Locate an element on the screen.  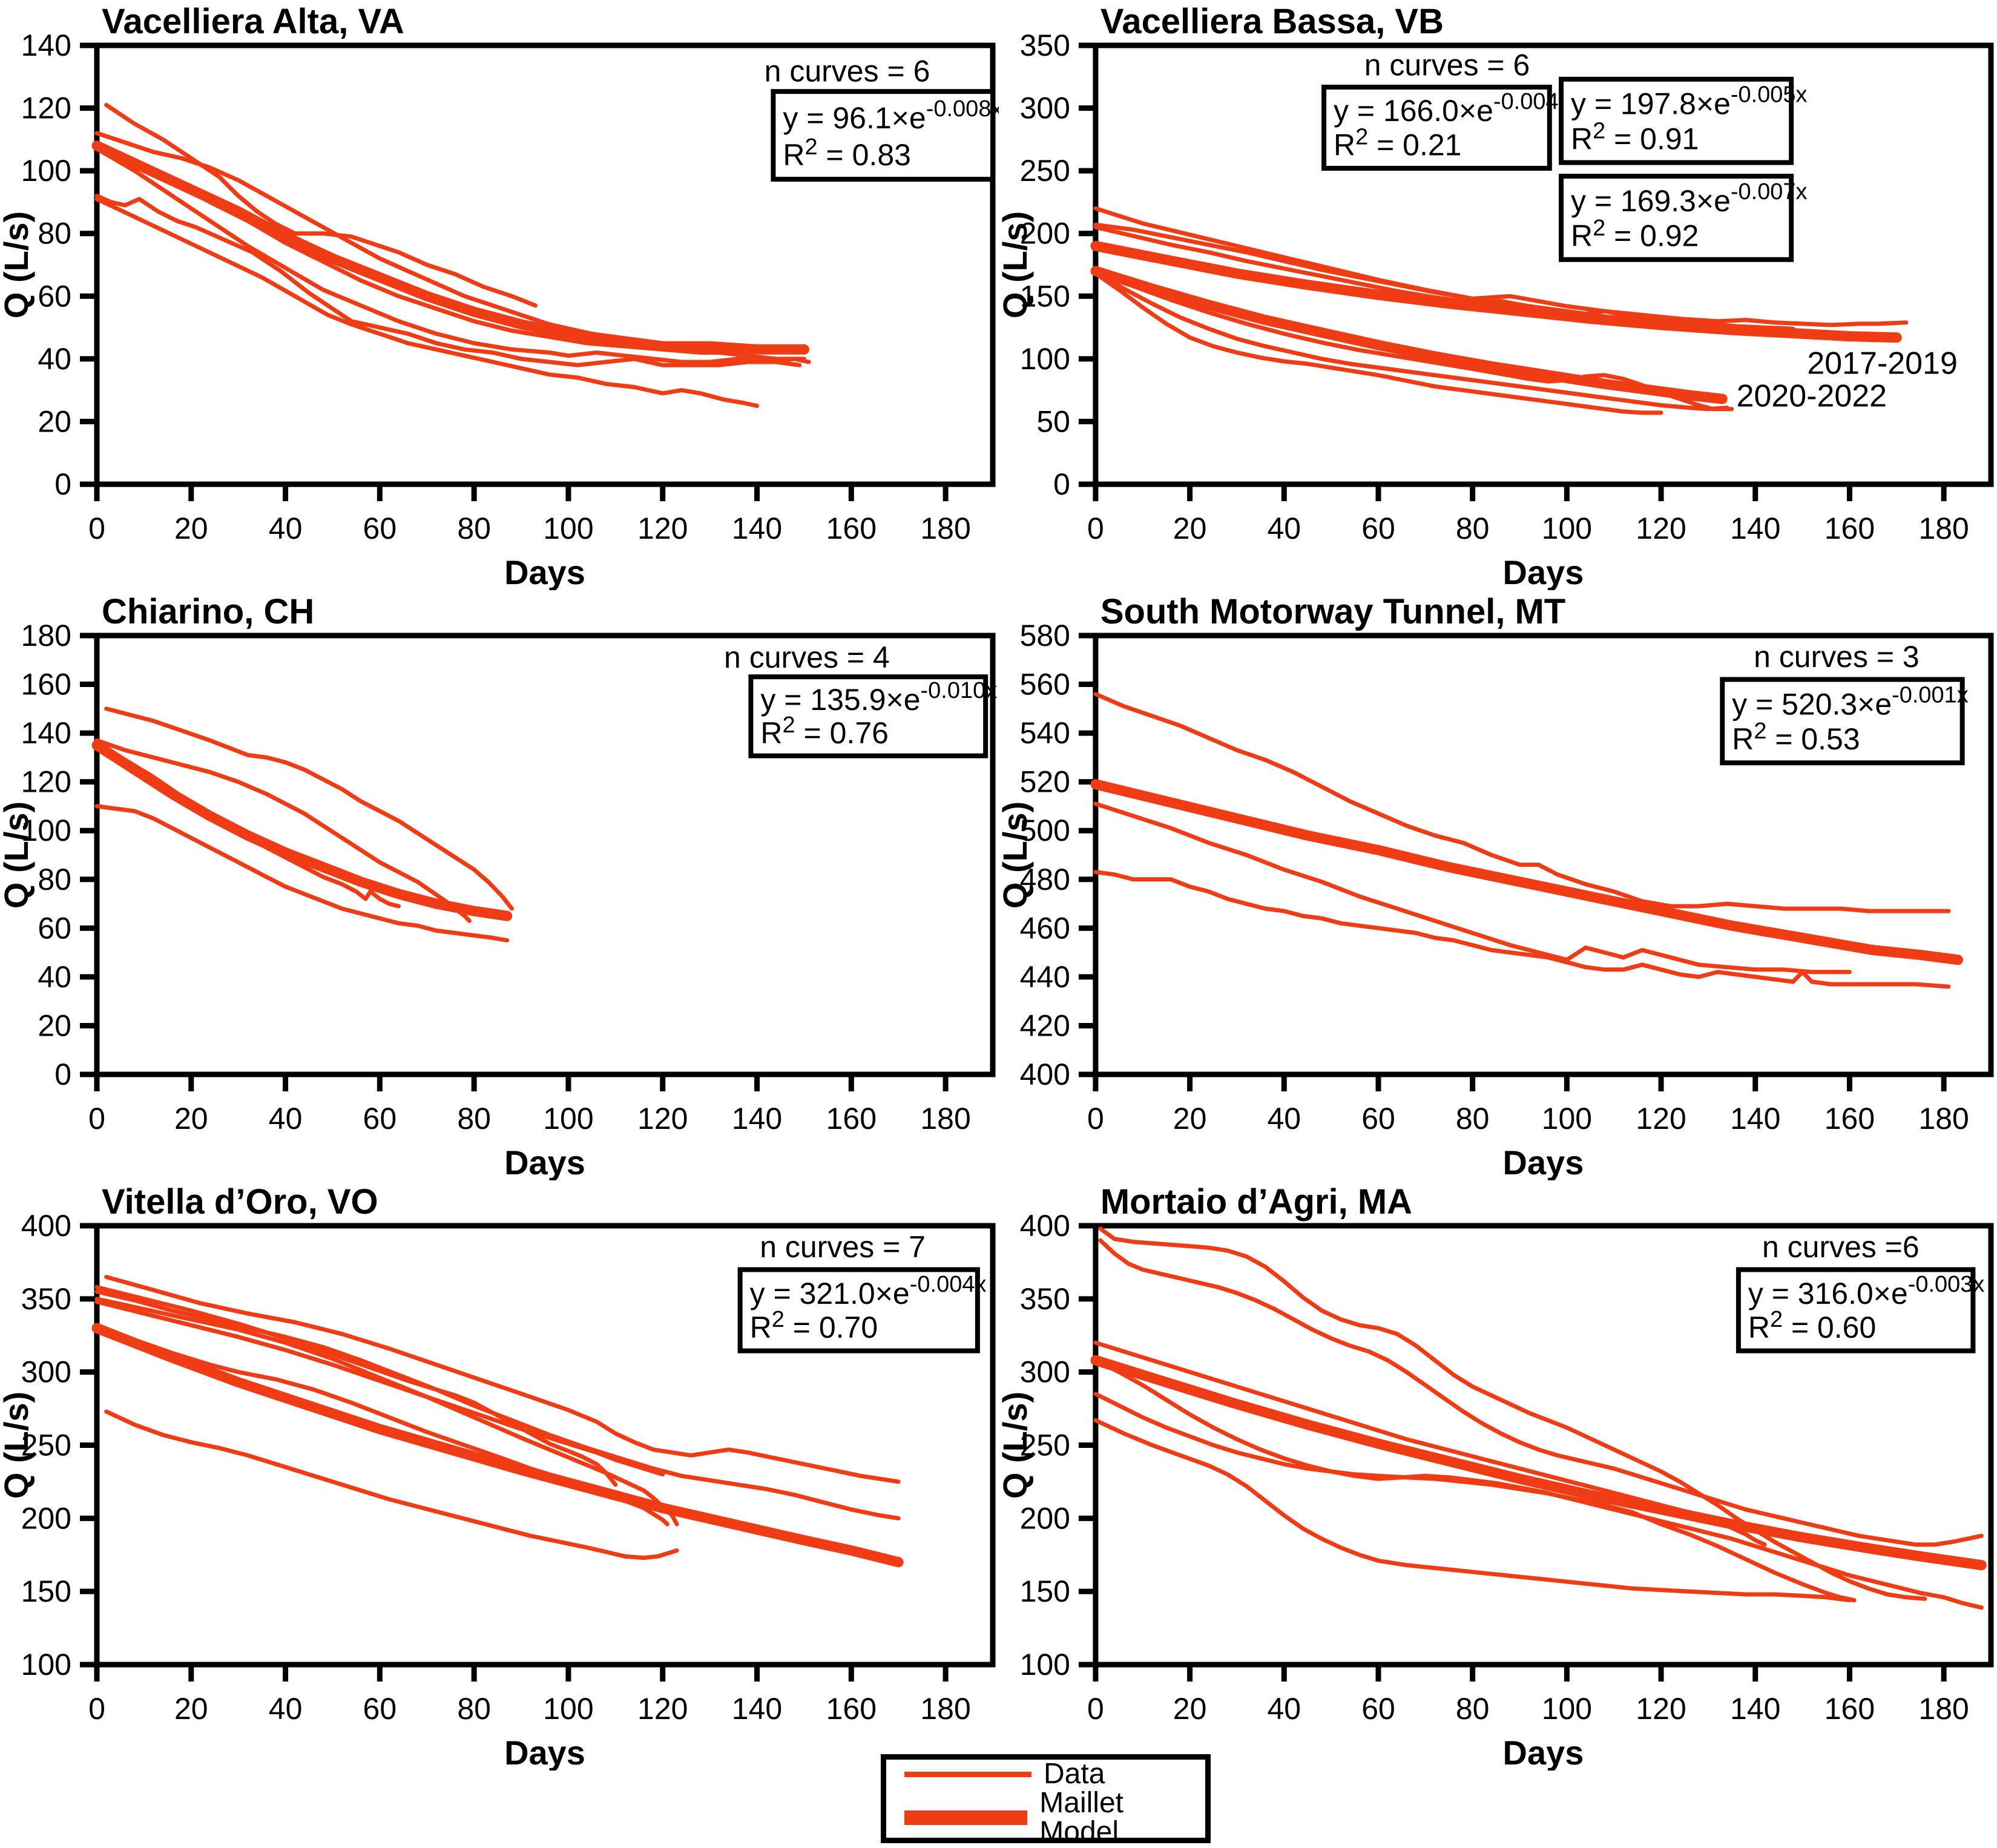
y-tick-label: 60 is located at coordinates (54, 928).